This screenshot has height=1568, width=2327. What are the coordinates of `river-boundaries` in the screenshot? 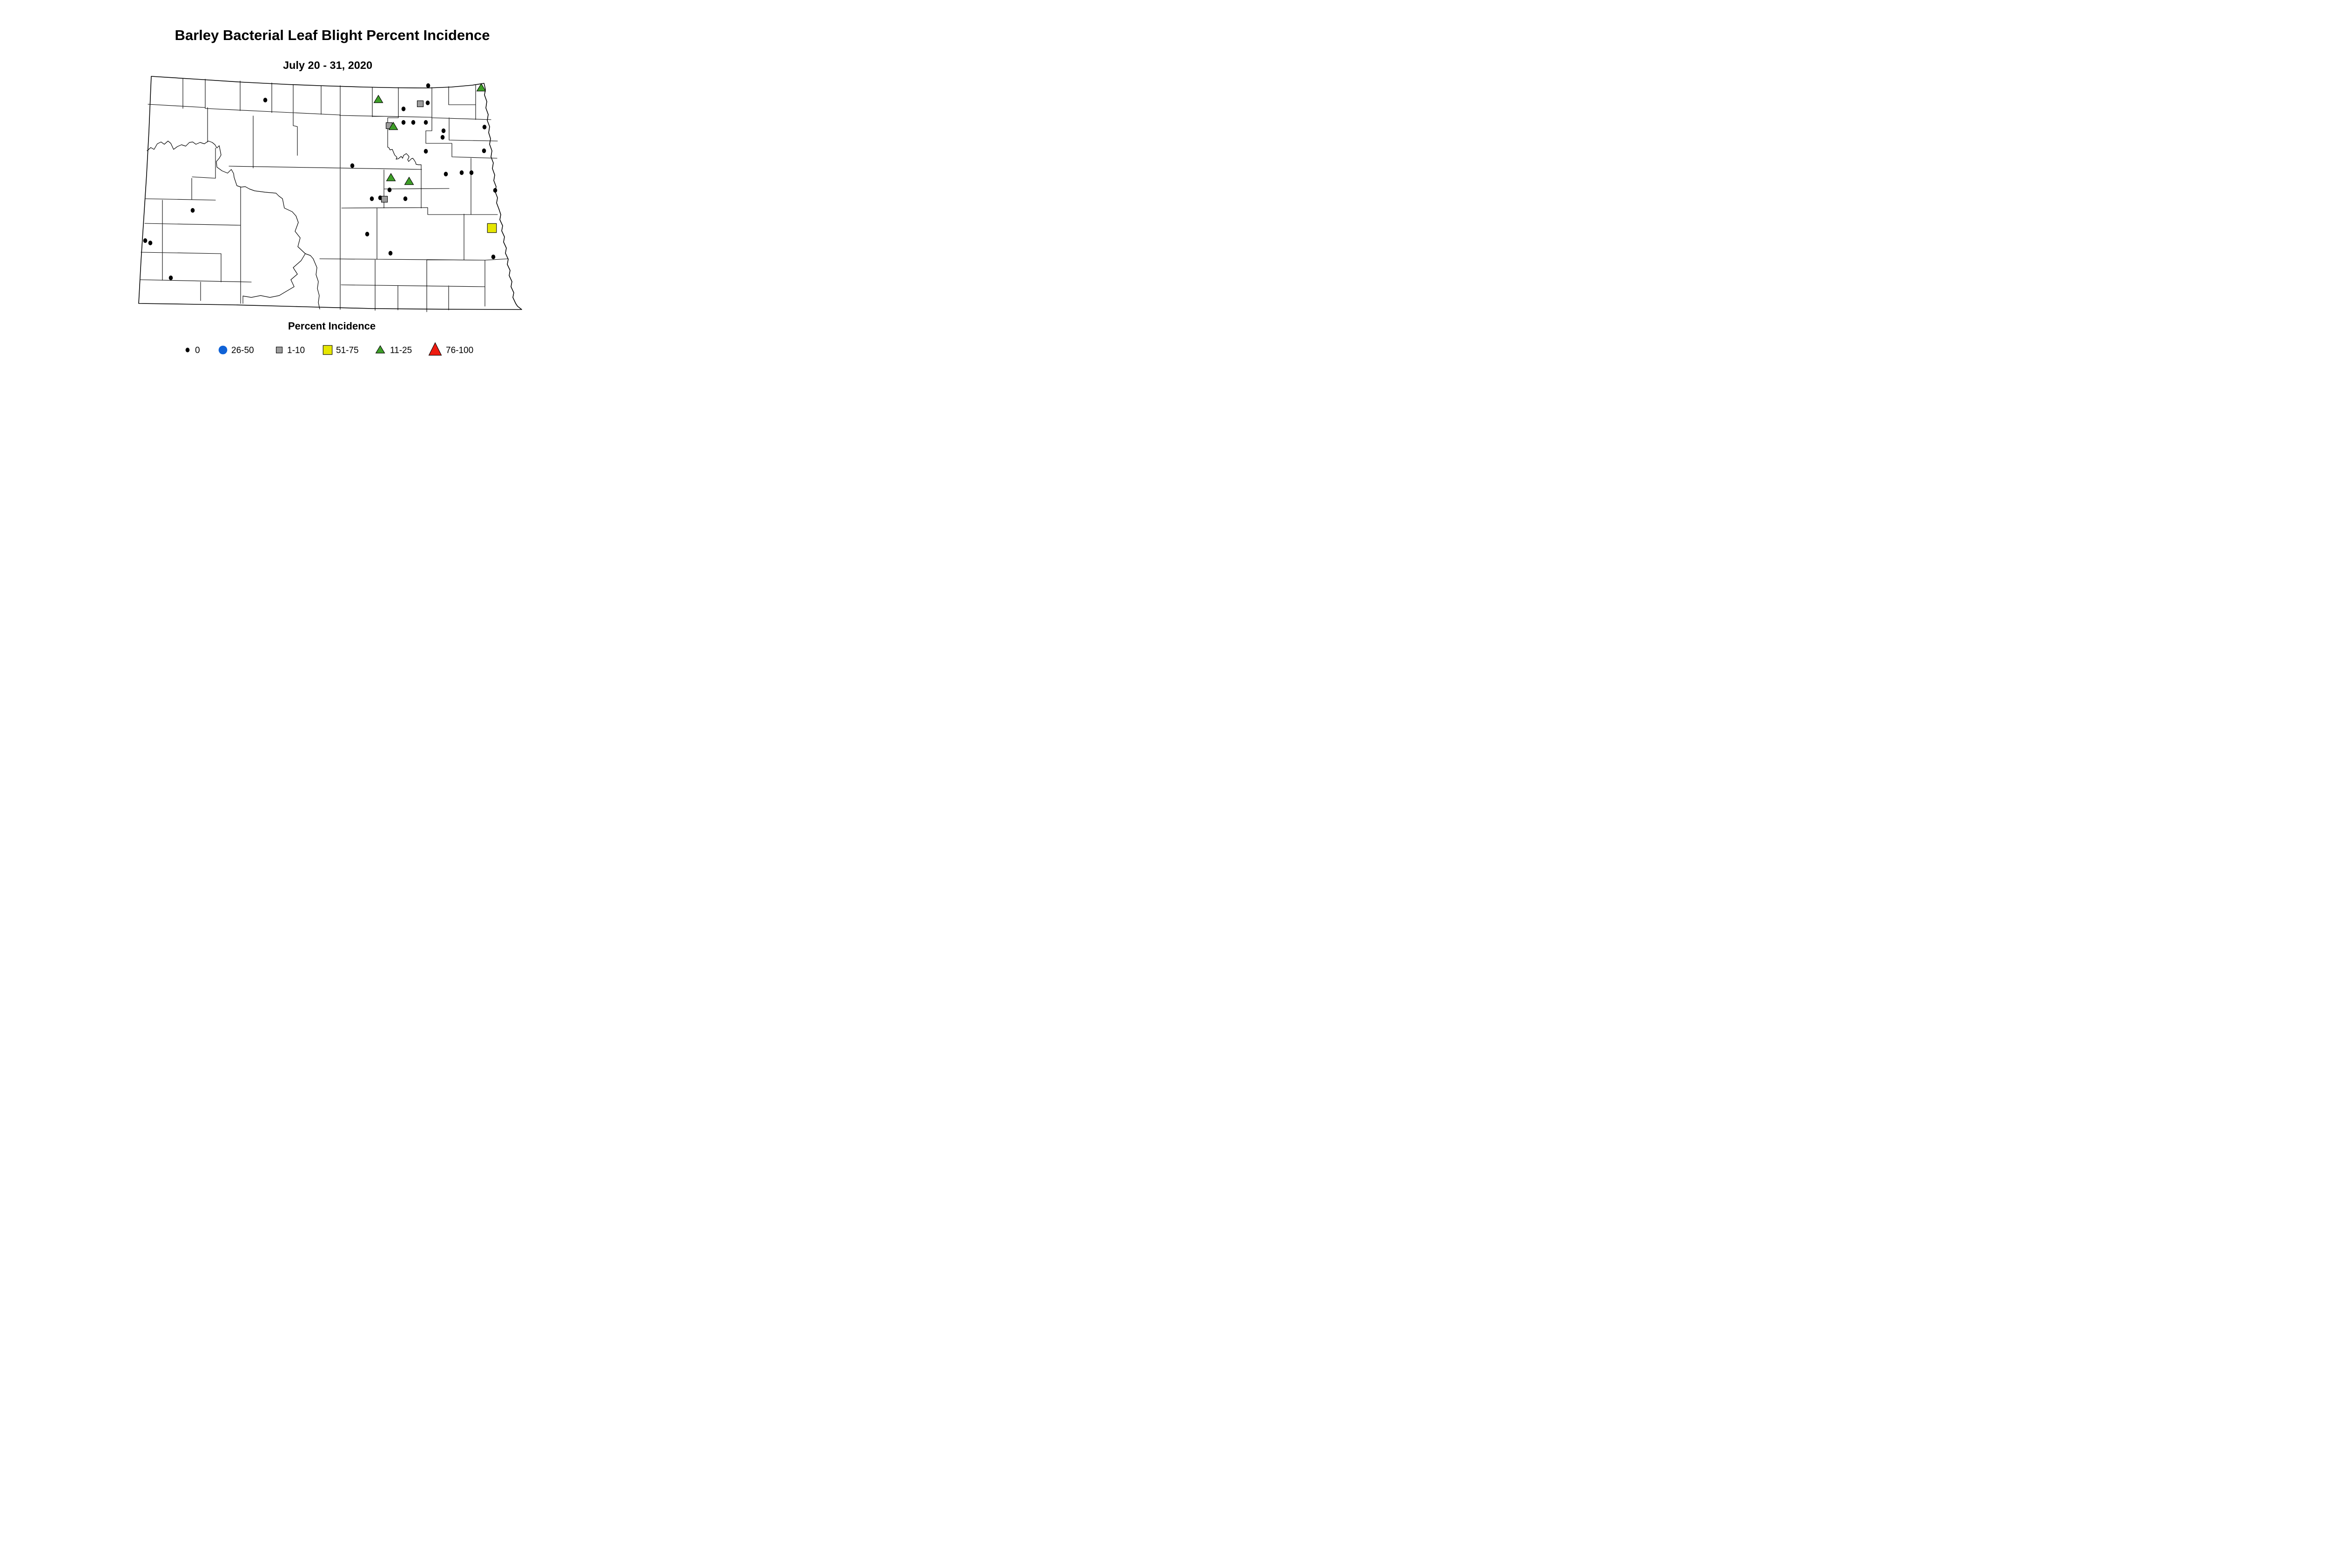 It's located at (284, 225).